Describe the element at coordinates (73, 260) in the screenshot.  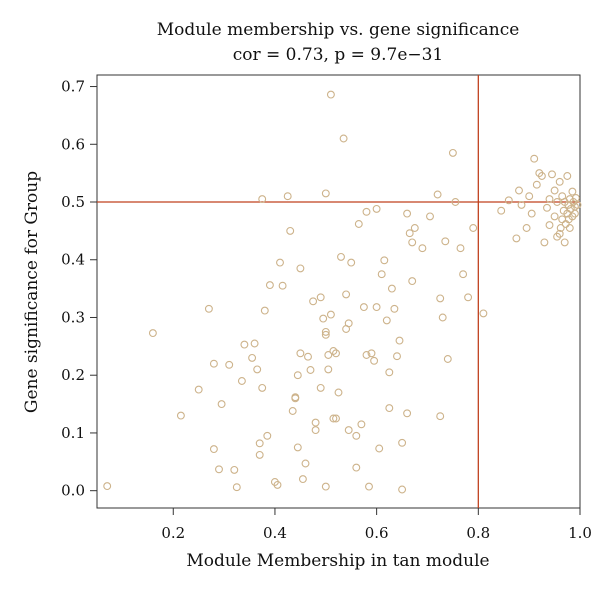
I see `y-tick-label: 0.4` at that location.